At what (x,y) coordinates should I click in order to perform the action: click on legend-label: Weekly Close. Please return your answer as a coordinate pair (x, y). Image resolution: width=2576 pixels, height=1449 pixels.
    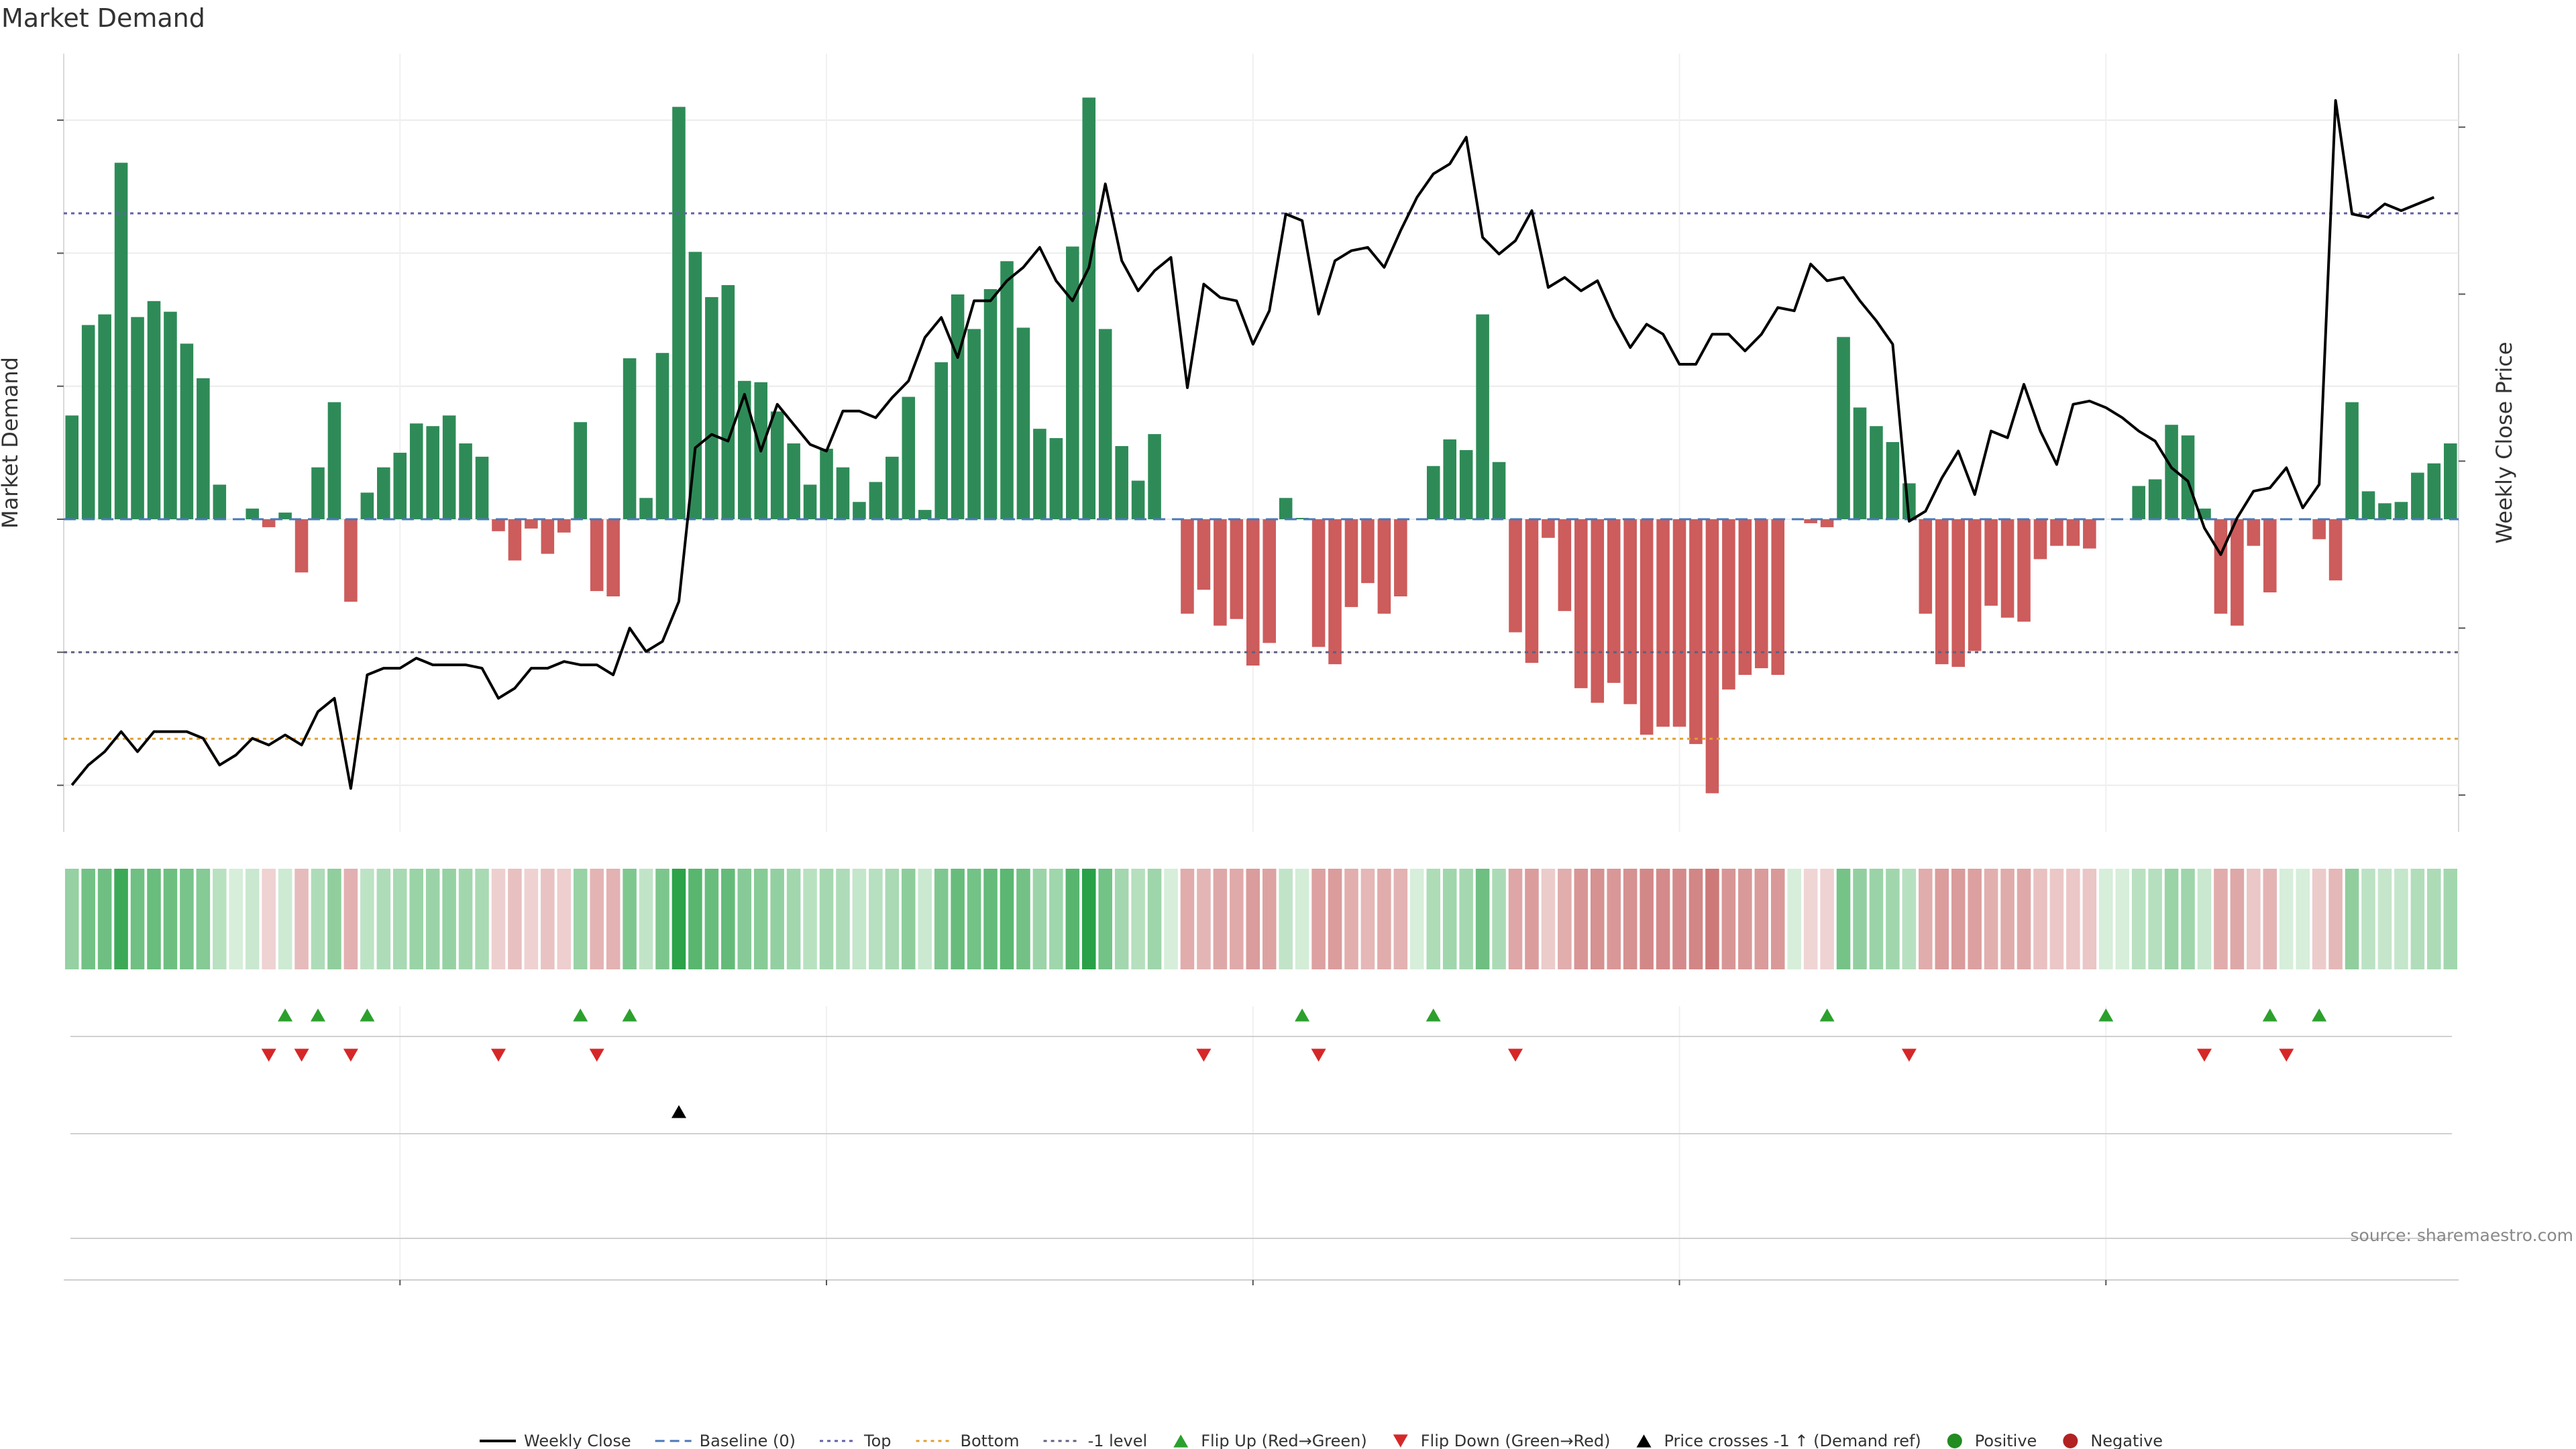
    Looking at the image, I should click on (577, 1440).